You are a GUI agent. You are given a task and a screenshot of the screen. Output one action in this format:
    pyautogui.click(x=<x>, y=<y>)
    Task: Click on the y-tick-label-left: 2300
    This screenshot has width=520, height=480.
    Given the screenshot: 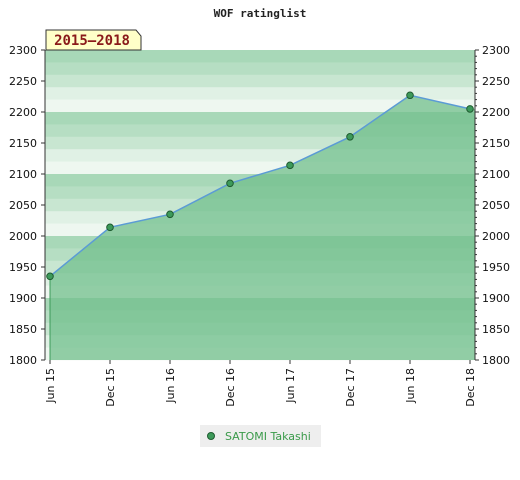 What is the action you would take?
    pyautogui.click(x=23, y=50)
    